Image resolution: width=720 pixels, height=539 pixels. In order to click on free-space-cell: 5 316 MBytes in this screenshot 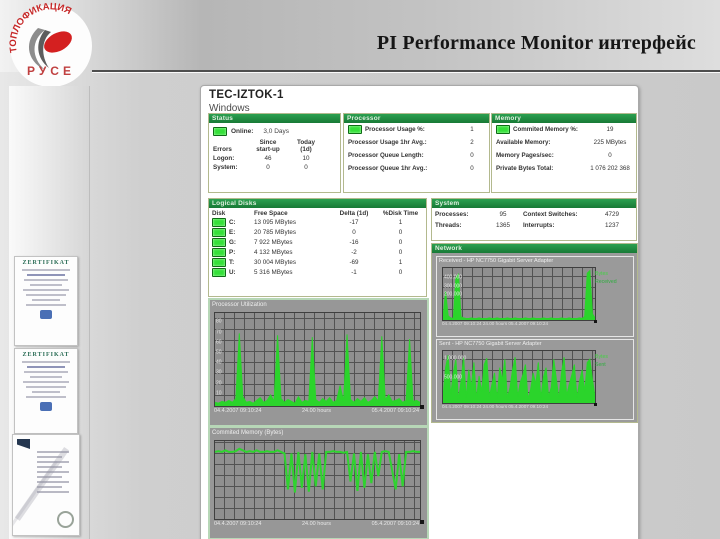, I will do `click(273, 272)`.